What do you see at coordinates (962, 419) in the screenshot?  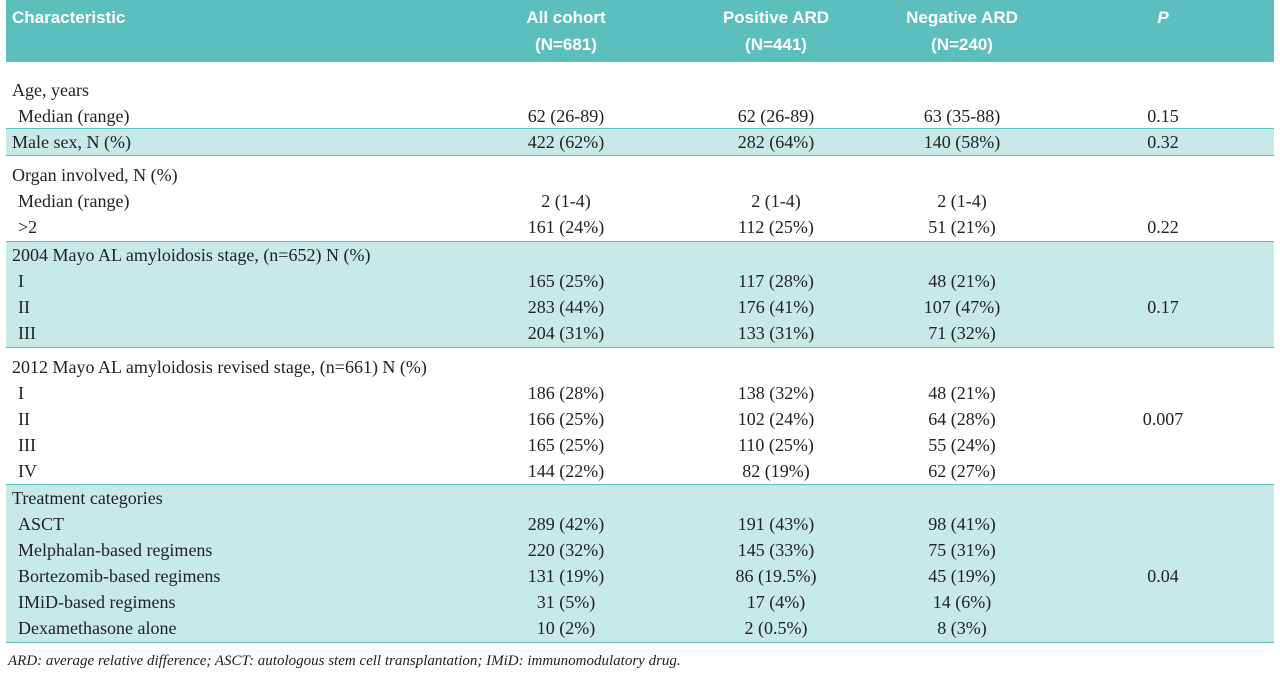 I see `cell-value: 64 (28%)` at bounding box center [962, 419].